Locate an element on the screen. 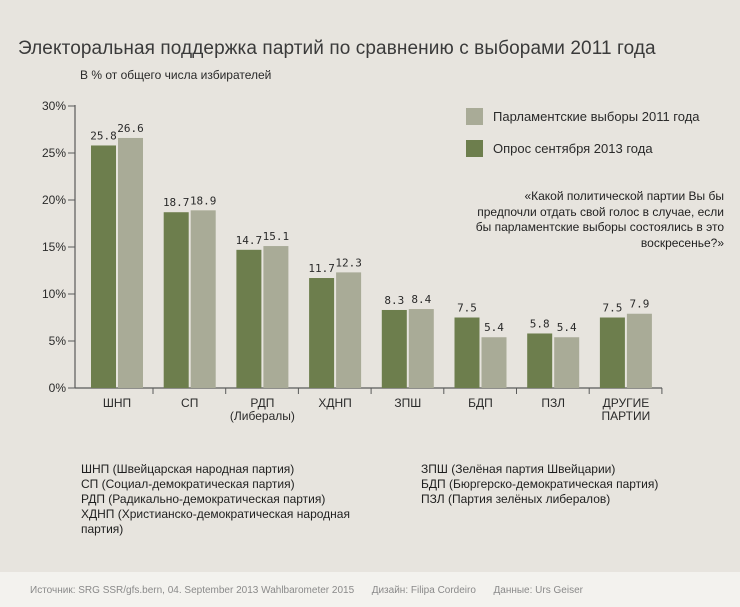 This screenshot has width=740, height=607. data-value: Urs Geiser is located at coordinates (559, 590).